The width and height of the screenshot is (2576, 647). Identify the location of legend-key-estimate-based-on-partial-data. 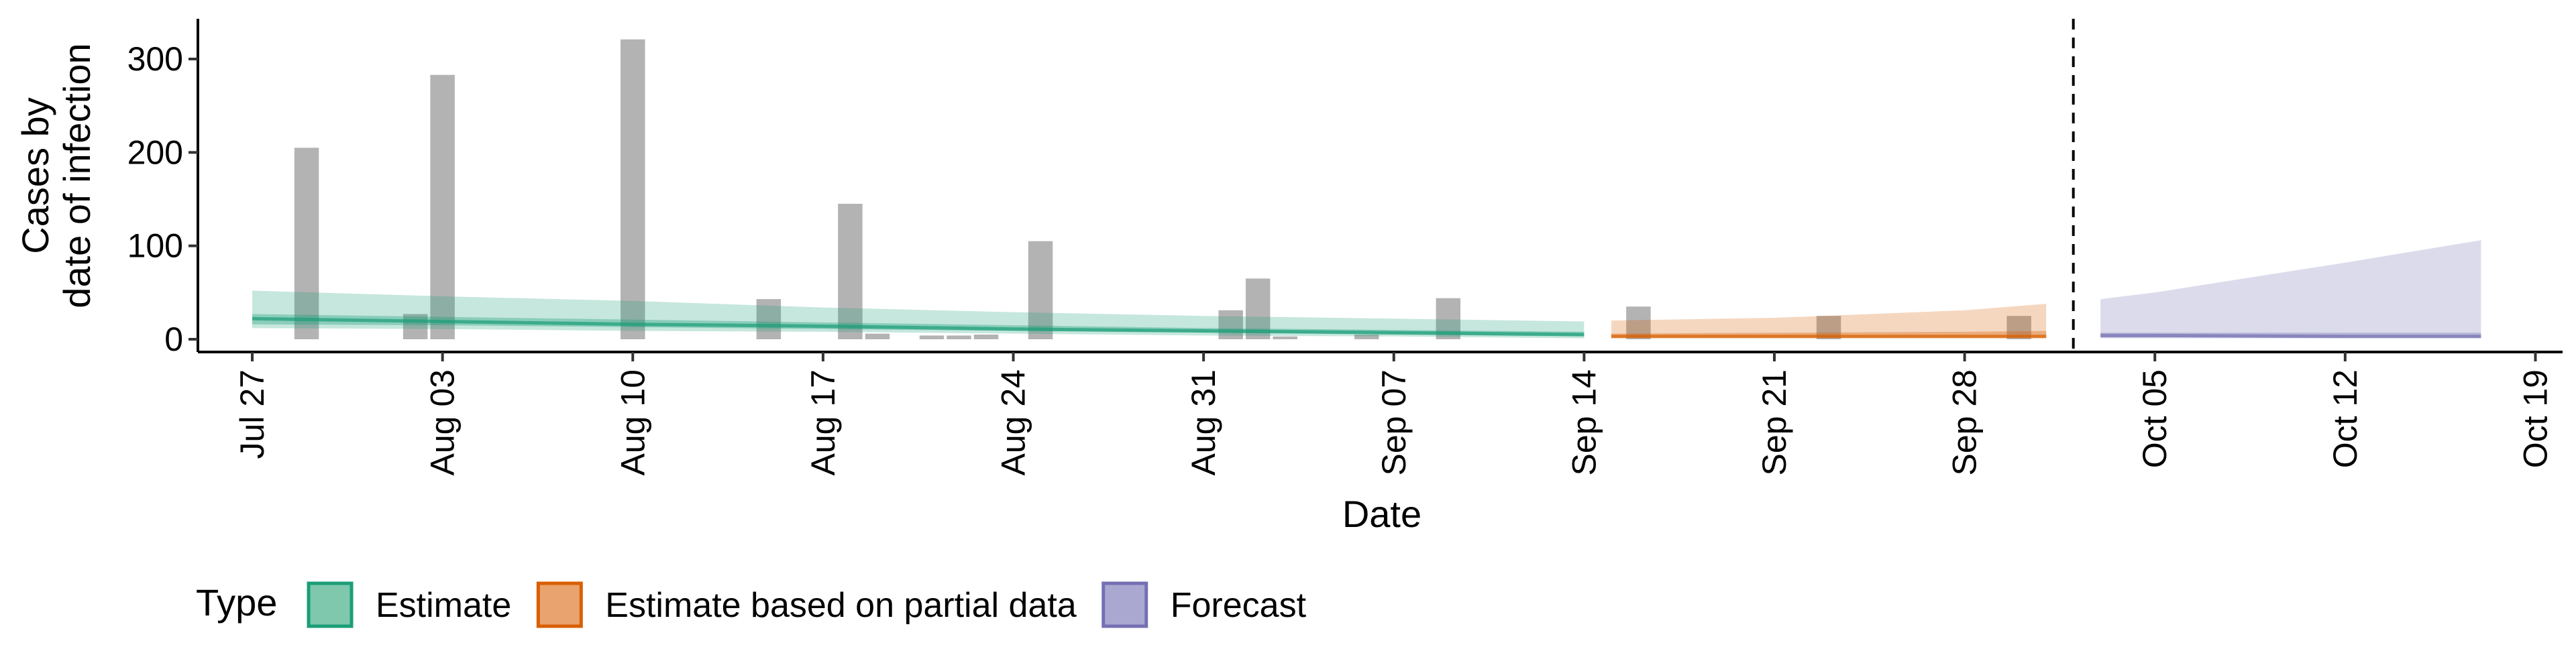
(559, 604).